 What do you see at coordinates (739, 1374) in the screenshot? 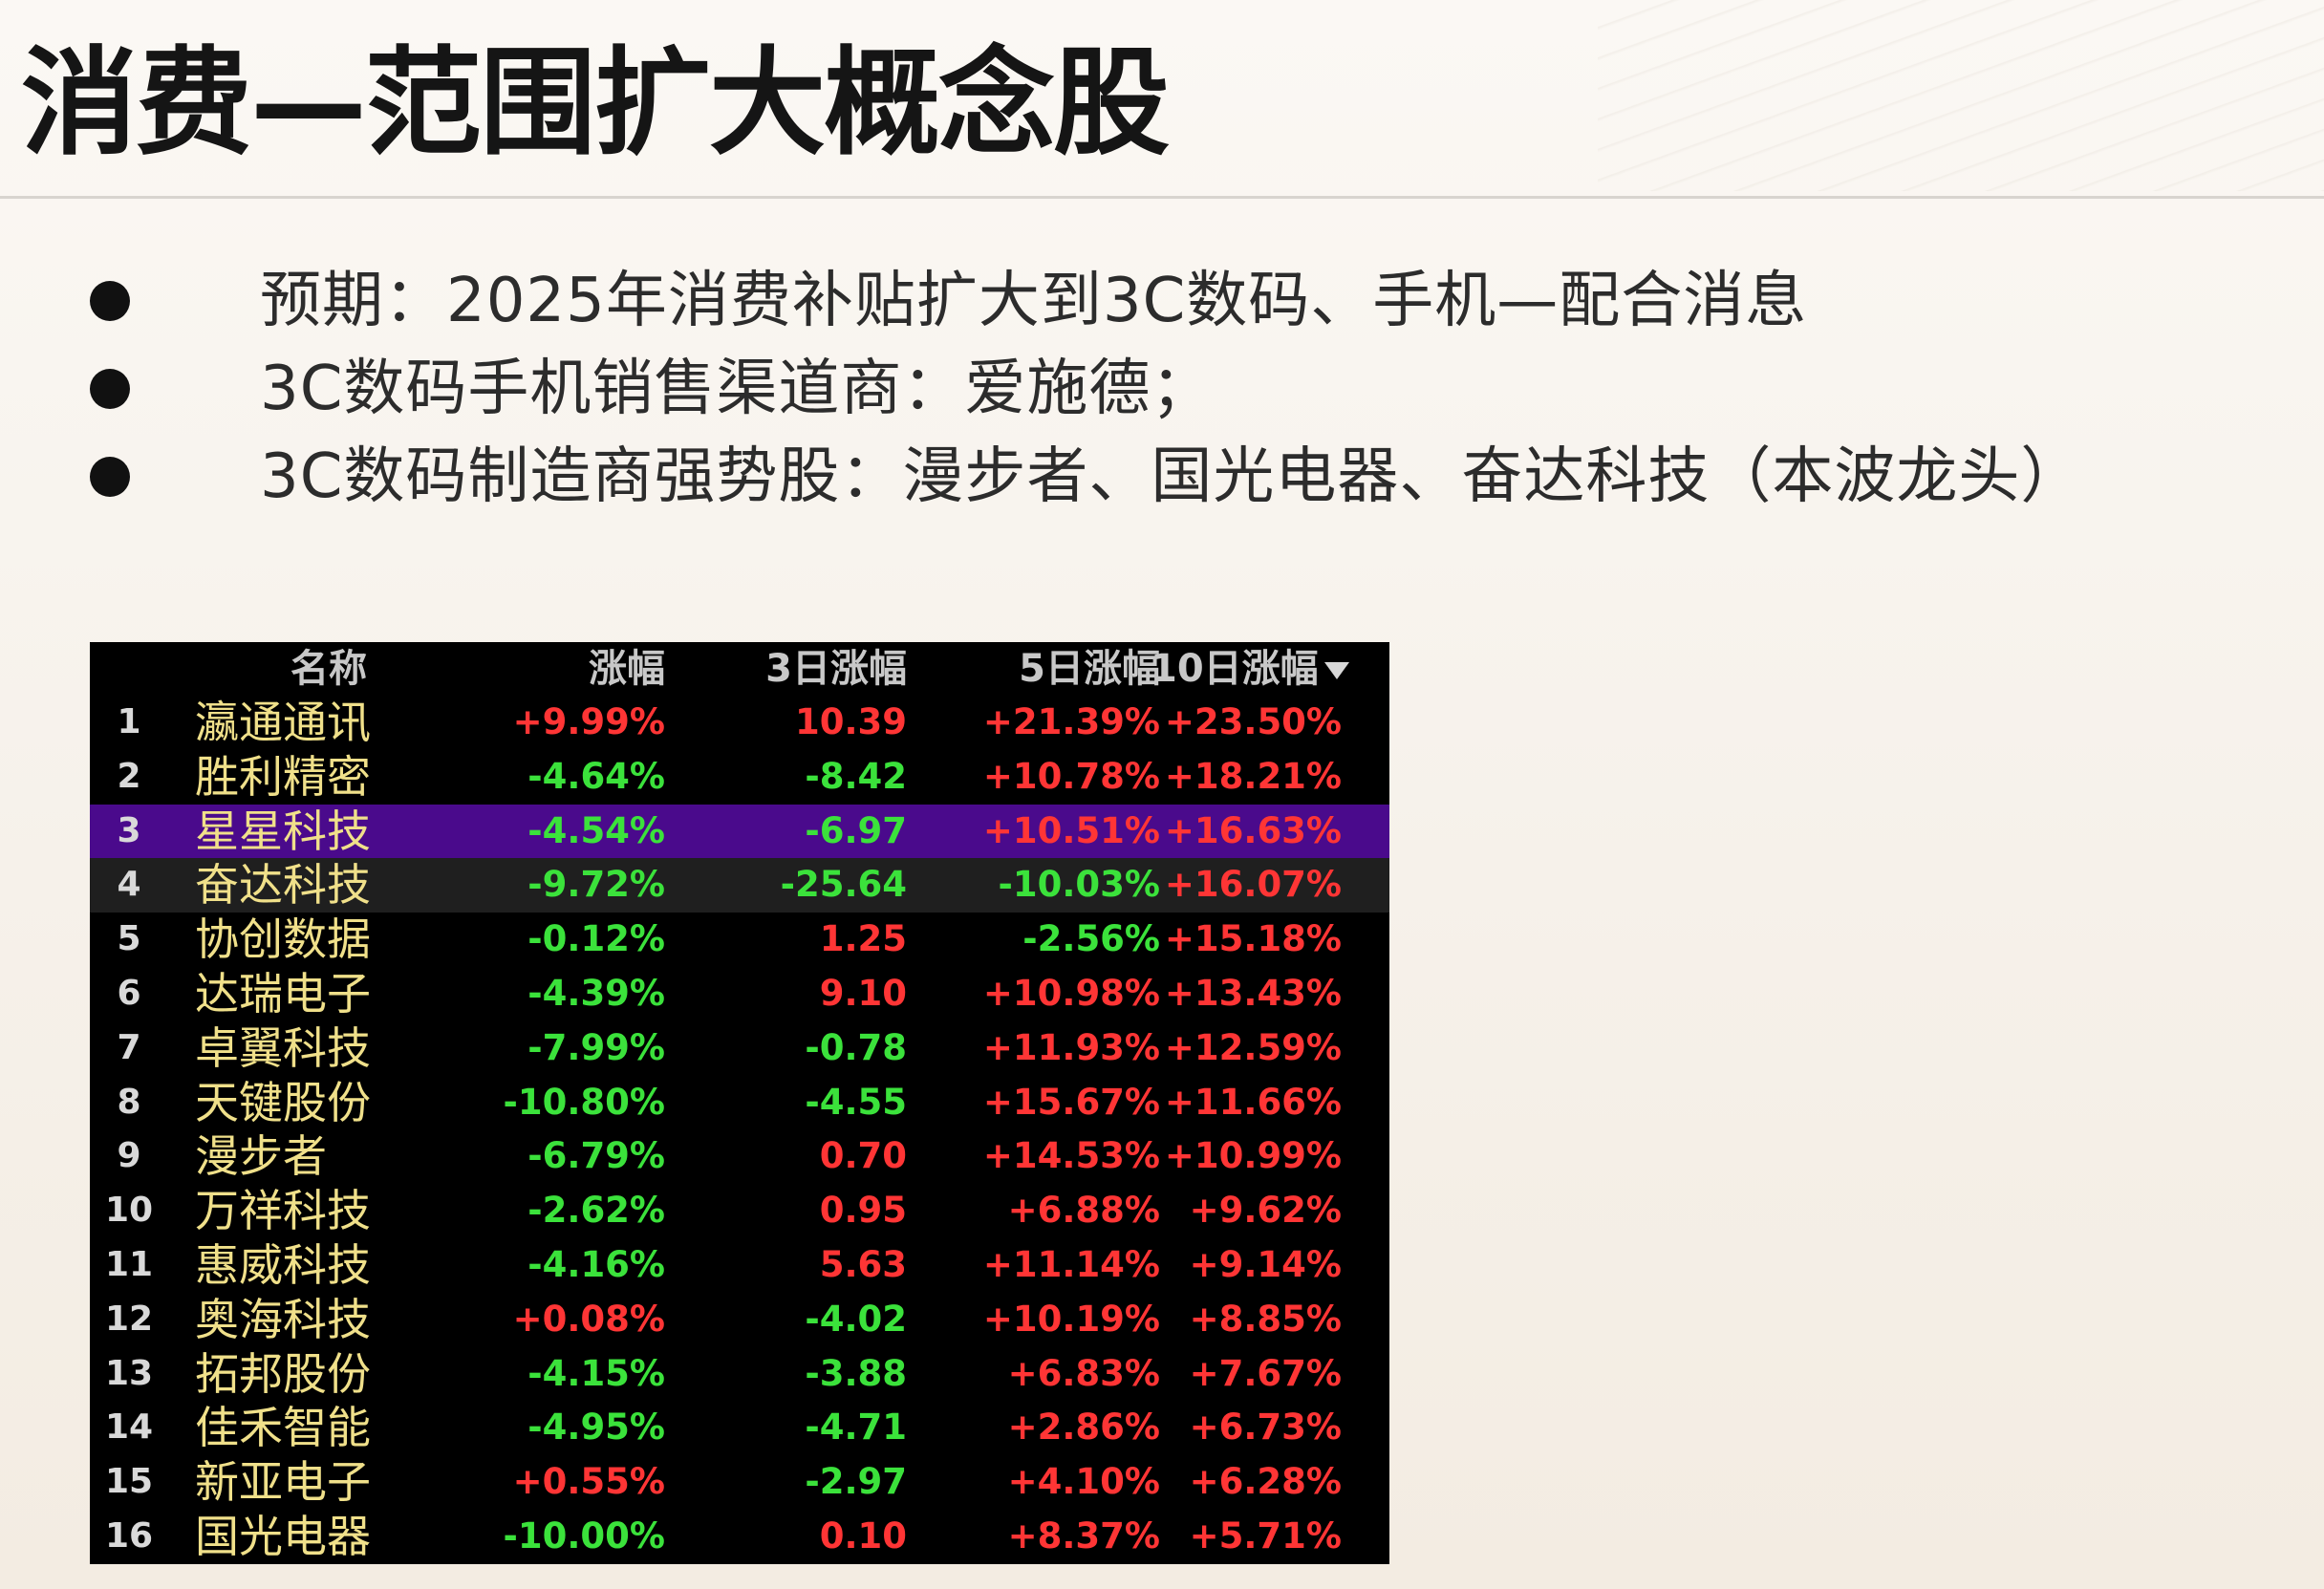
I see `table-row: 13 拓邦股份 -4.15% -3.88 +6.83% +7.67%` at bounding box center [739, 1374].